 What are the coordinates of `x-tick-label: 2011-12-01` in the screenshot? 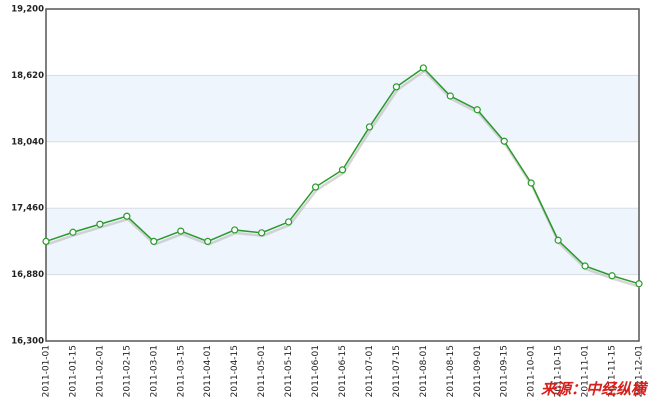 It's located at (640, 371).